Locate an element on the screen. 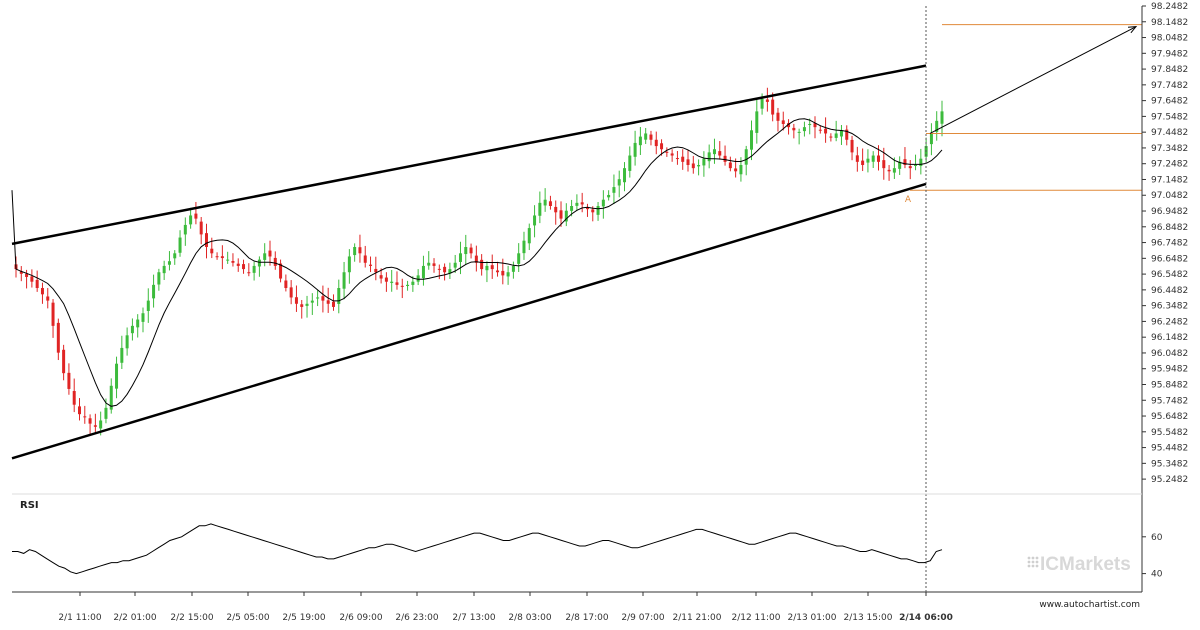 This screenshot has width=1200, height=630. forecast-arrow is located at coordinates (1033, 80).